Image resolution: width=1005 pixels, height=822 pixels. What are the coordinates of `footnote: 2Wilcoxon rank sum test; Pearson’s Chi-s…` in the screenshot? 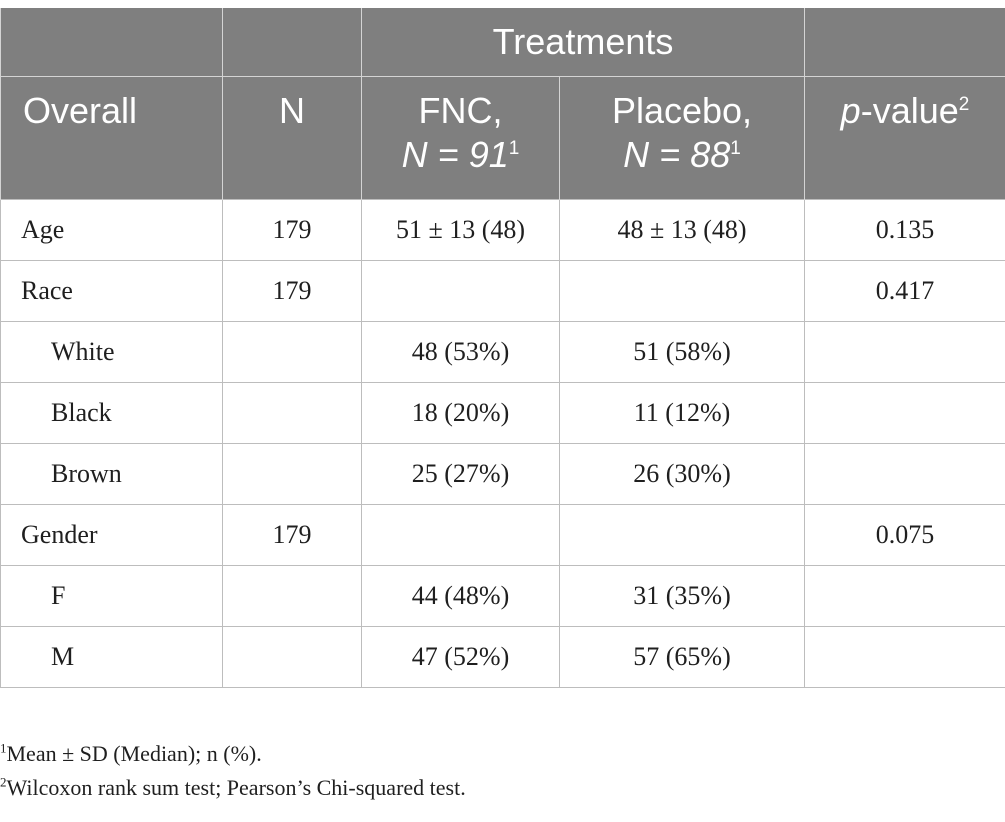 It's located at (233, 788).